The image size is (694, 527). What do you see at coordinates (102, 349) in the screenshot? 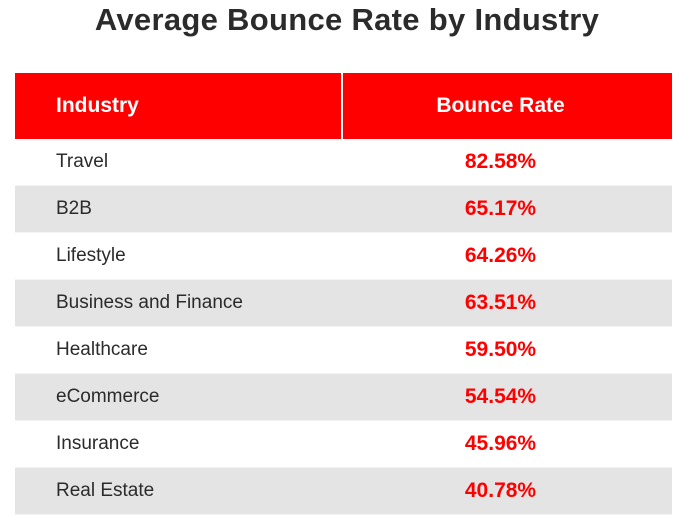
I see `industry-cell: Healthcare` at bounding box center [102, 349].